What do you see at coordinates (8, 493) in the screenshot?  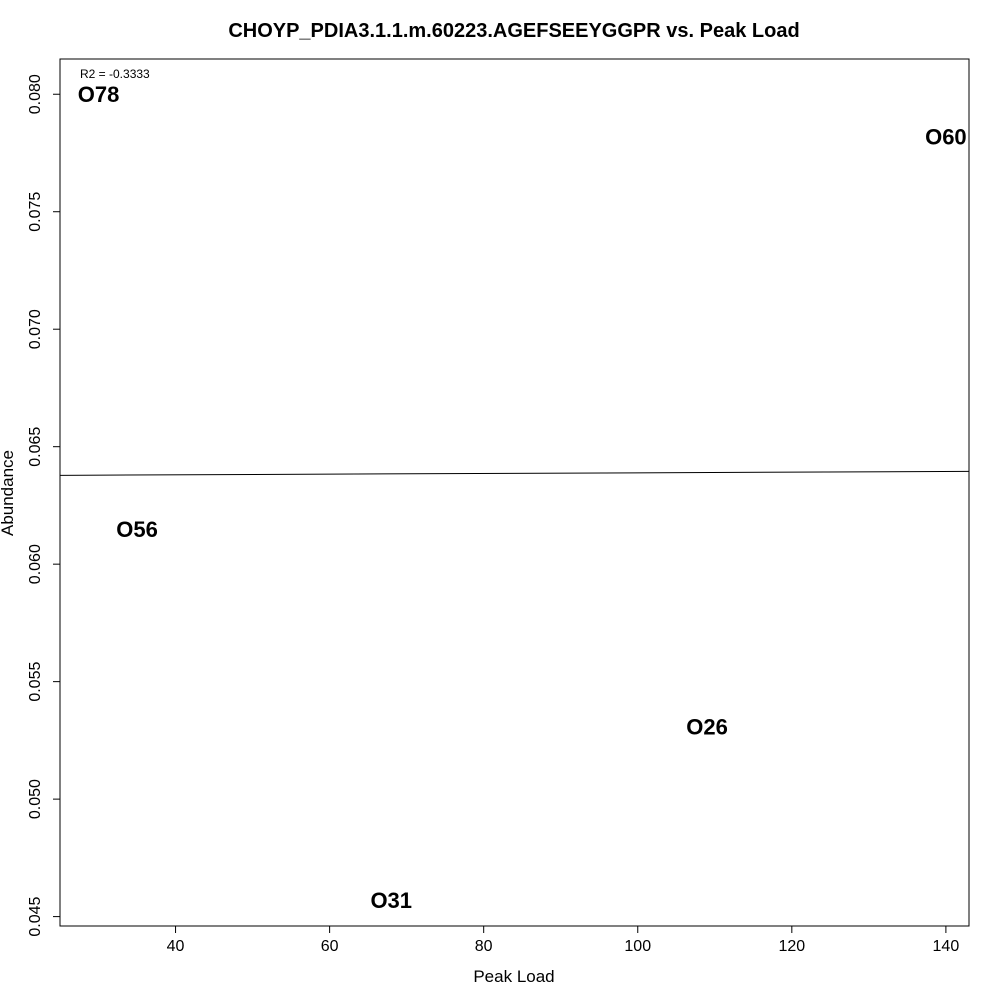 I see `y-axis-label: Abundance` at bounding box center [8, 493].